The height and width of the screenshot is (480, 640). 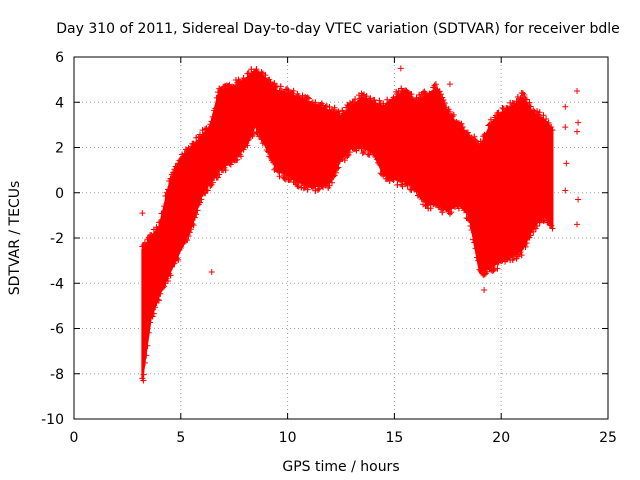 What do you see at coordinates (59, 194) in the screenshot?
I see `y-tick-label: 0` at bounding box center [59, 194].